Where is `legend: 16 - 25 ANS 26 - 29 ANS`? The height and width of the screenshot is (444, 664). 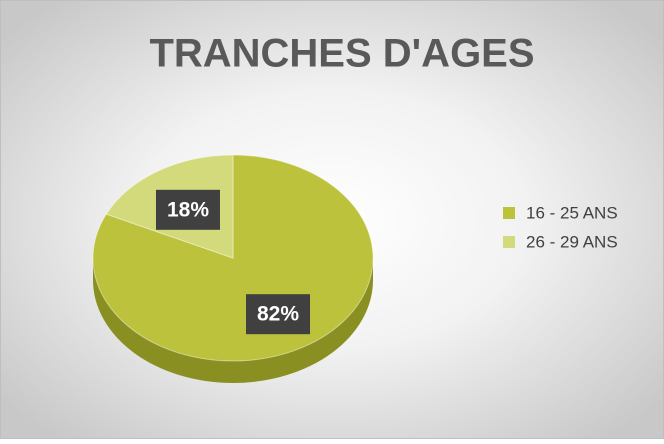 legend: 16 - 25 ANS 26 - 29 ANS is located at coordinates (560, 227).